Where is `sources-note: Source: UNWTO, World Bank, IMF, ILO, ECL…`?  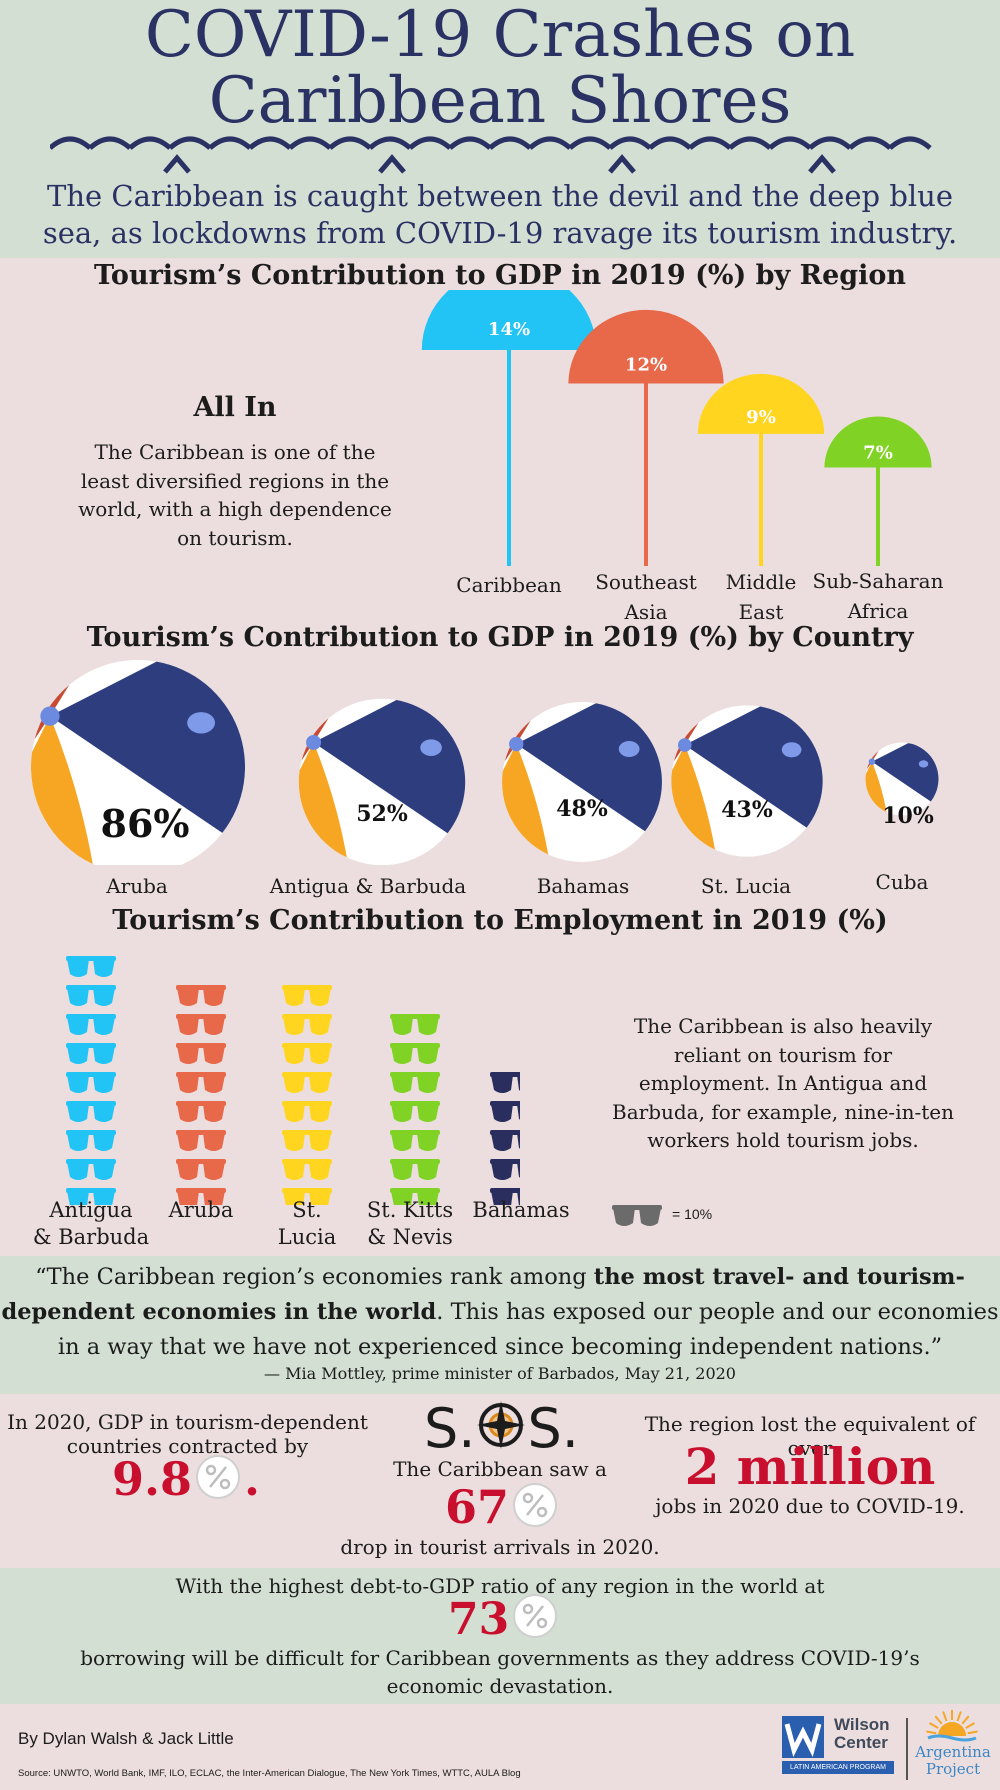 sources-note: Source: UNWTO, World Bank, IMF, ILO, ECL… is located at coordinates (269, 1773).